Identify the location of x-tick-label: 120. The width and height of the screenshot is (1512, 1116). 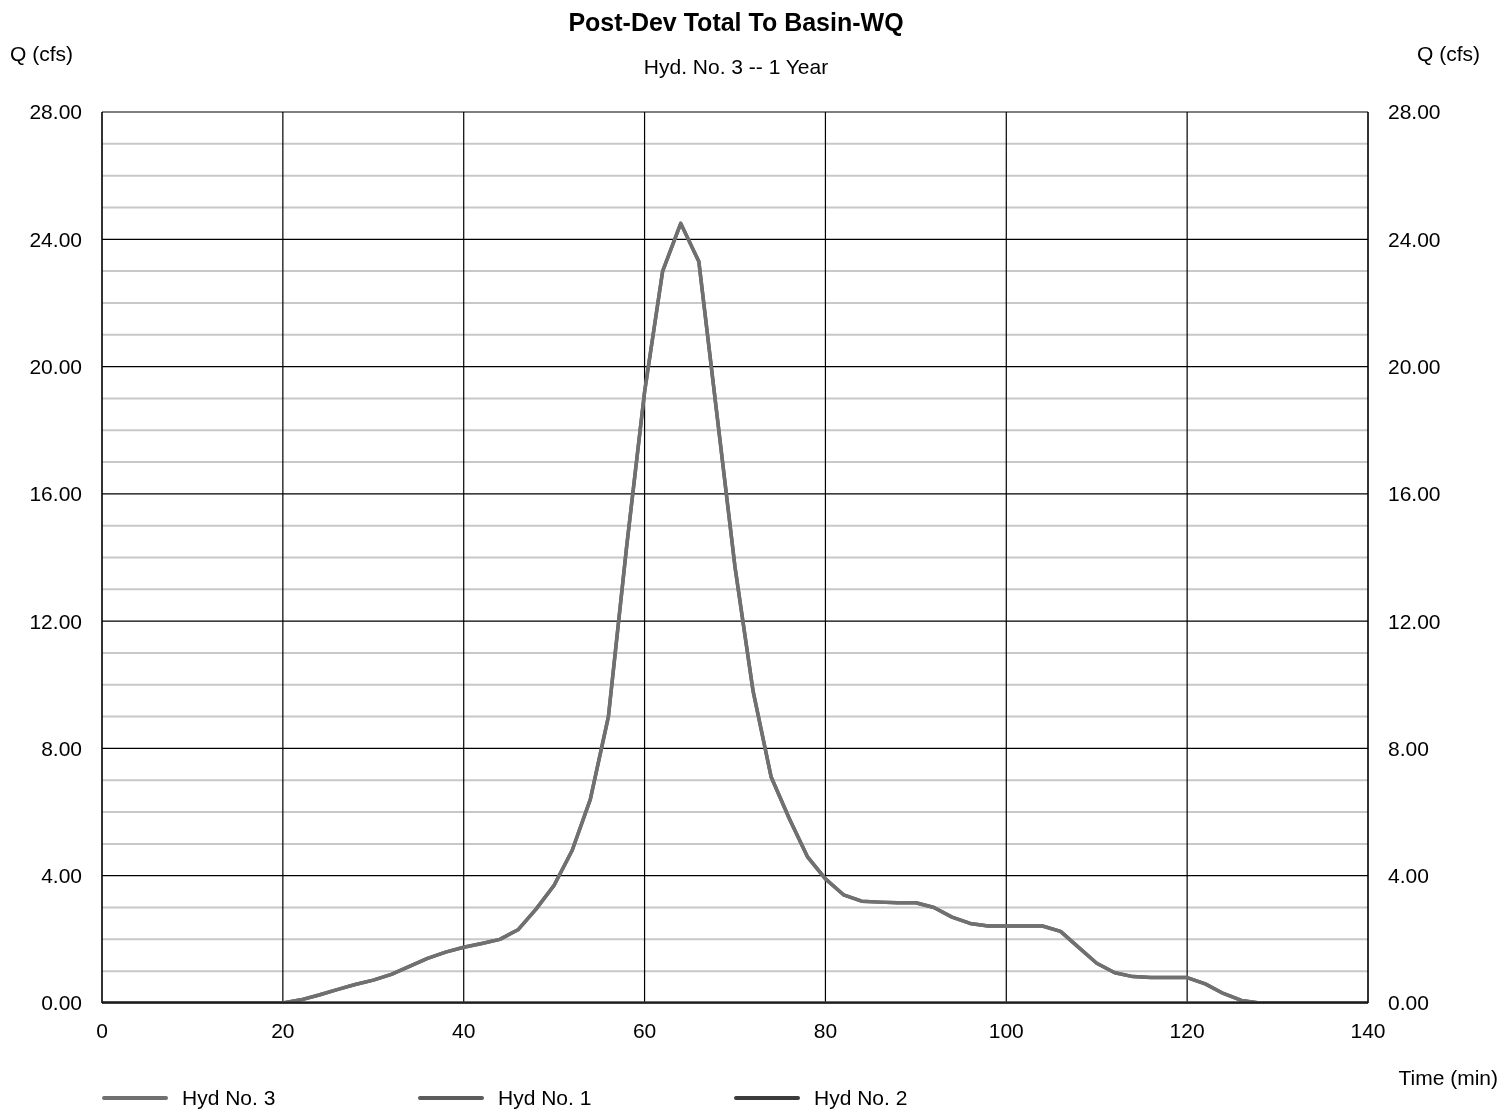
(1187, 1030).